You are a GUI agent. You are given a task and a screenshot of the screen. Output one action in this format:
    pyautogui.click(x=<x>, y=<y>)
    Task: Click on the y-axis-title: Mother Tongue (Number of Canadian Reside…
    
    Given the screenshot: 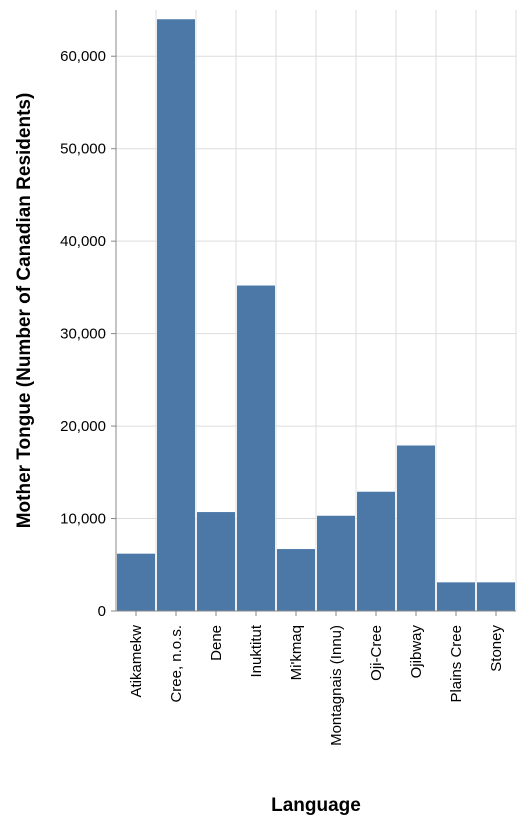 What is the action you would take?
    pyautogui.click(x=24, y=311)
    